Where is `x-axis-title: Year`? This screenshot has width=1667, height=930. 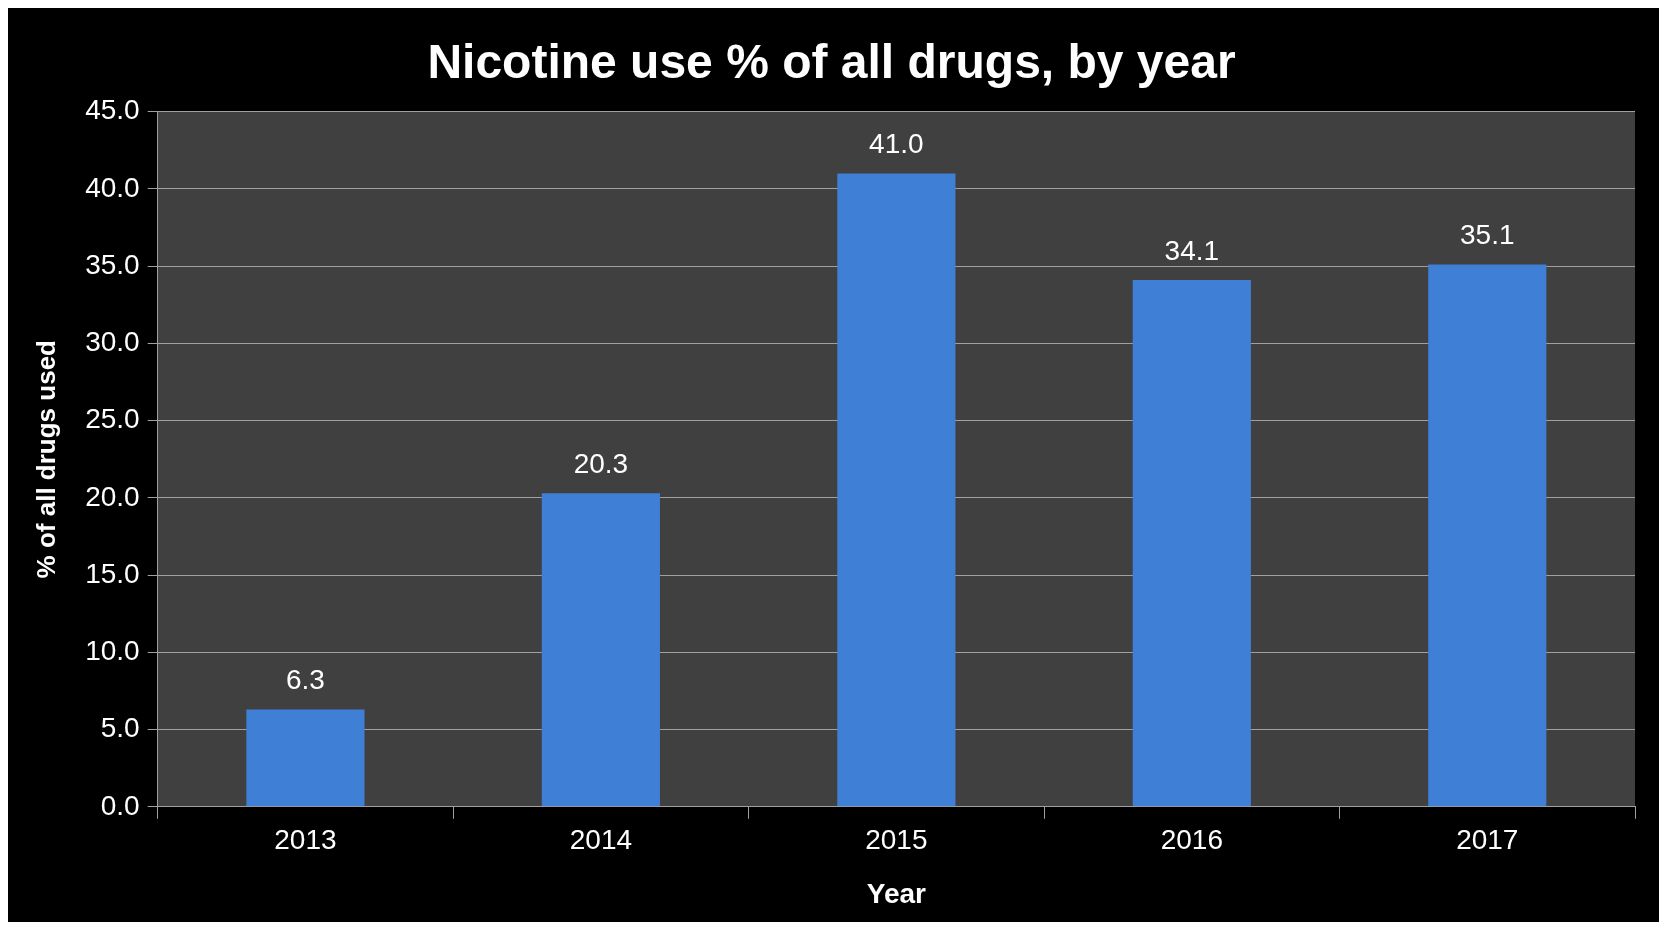
x-axis-title: Year is located at coordinates (896, 893).